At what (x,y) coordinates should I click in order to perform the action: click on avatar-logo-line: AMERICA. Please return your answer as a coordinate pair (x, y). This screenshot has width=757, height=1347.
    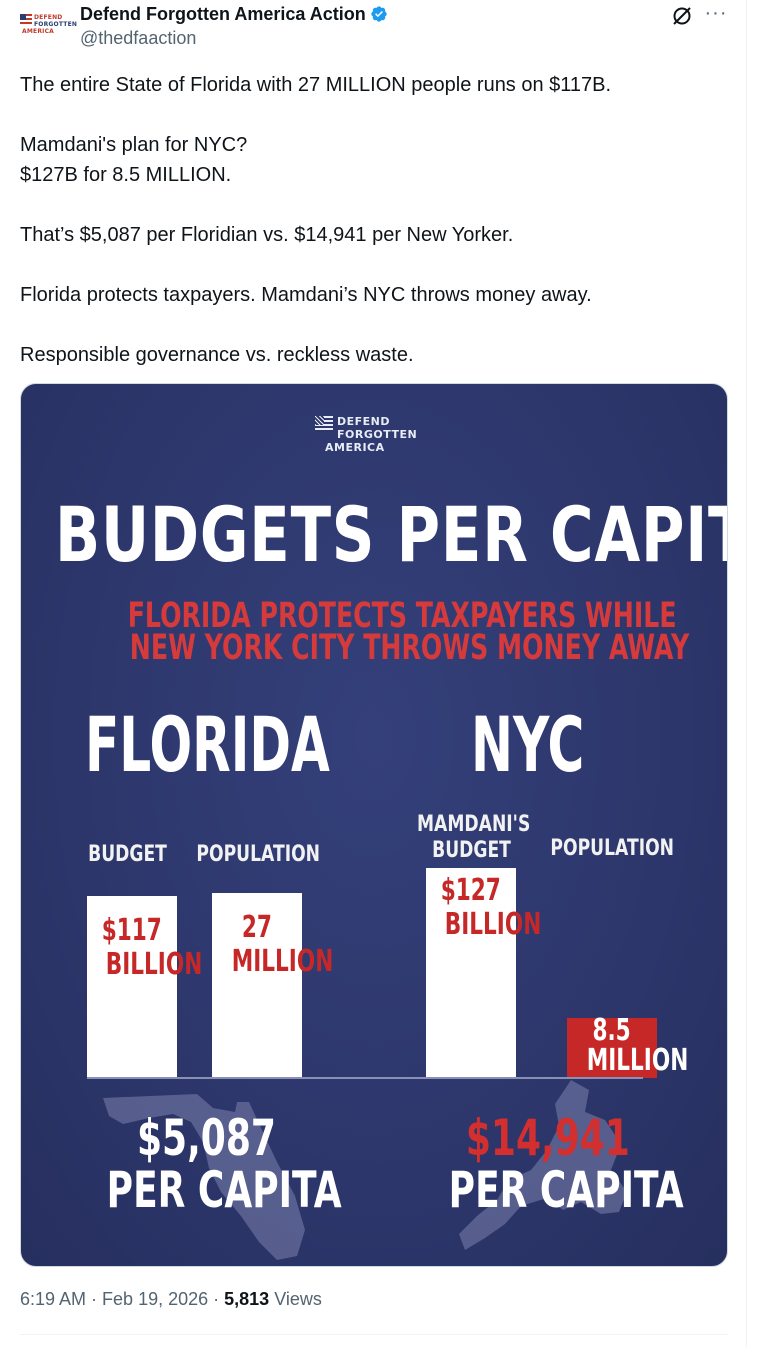
    Looking at the image, I should click on (38, 31).